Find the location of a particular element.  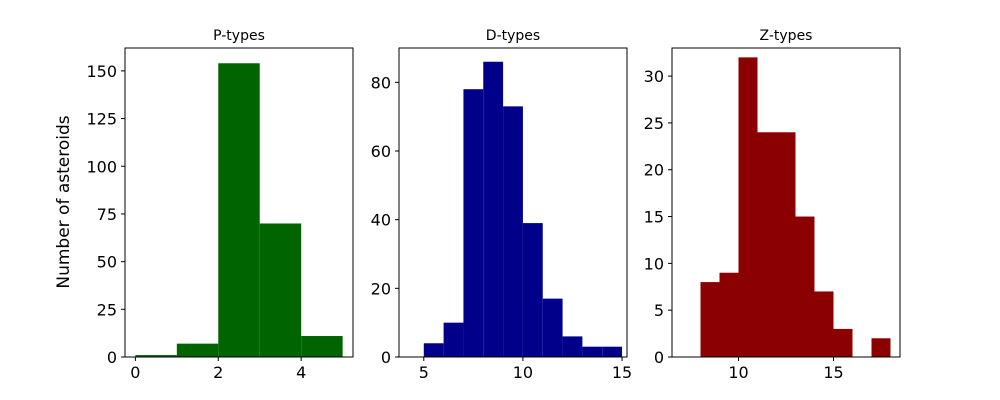

y-tick-label: 60 is located at coordinates (381, 151).